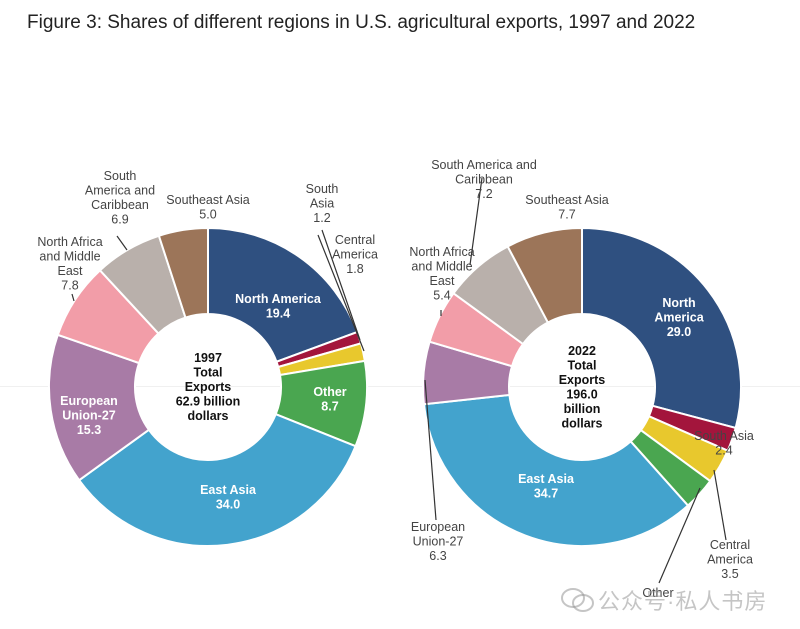 The width and height of the screenshot is (800, 629). I want to click on slice-north-america, so click(661, 328).